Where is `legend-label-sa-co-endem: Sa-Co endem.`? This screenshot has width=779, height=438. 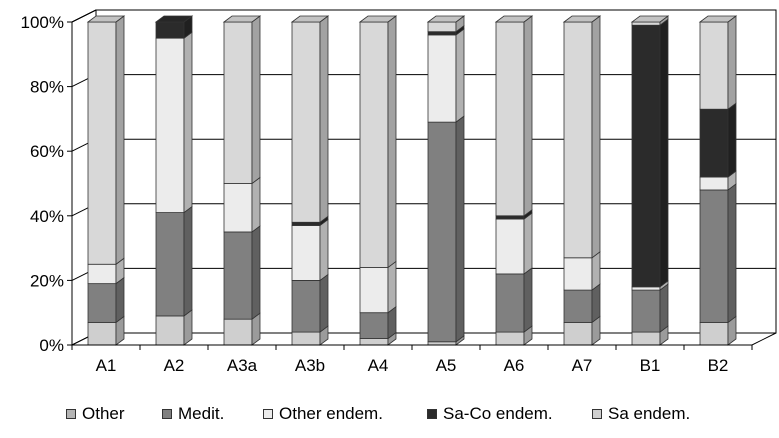 legend-label-sa-co-endem: Sa-Co endem. is located at coordinates (498, 413).